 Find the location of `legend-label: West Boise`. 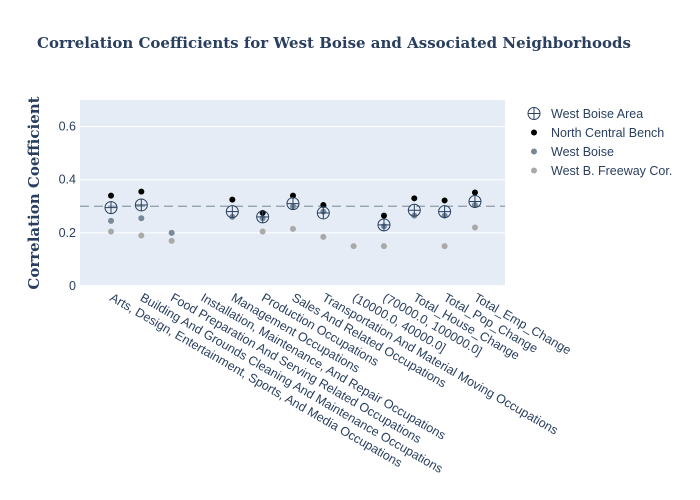

legend-label: West Boise is located at coordinates (582, 151).